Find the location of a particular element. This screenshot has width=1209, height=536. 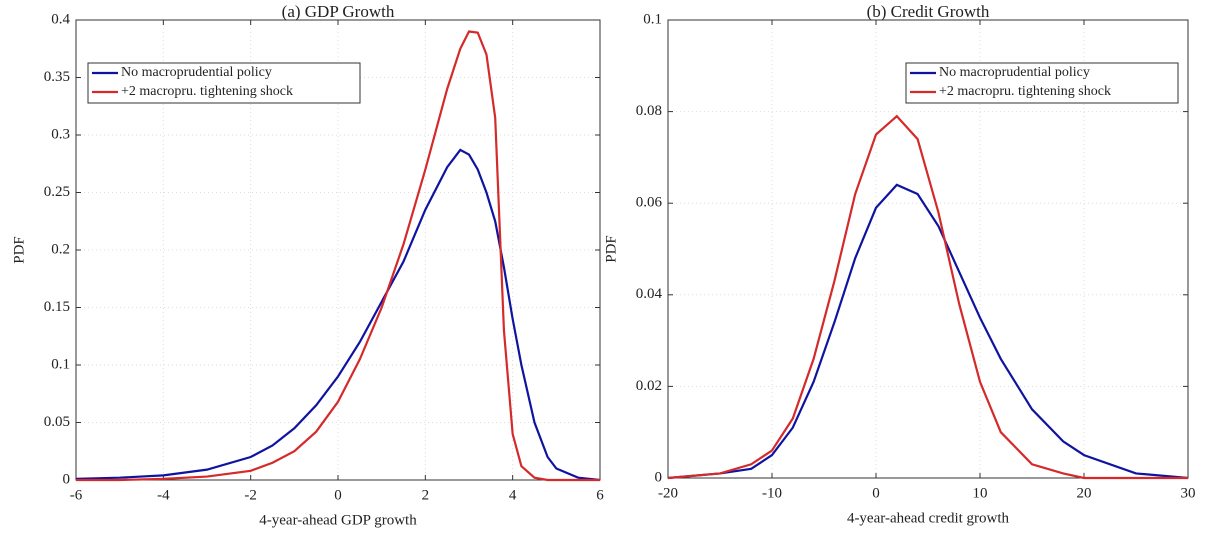

y-tick-label: 0.04 is located at coordinates (649, 294).